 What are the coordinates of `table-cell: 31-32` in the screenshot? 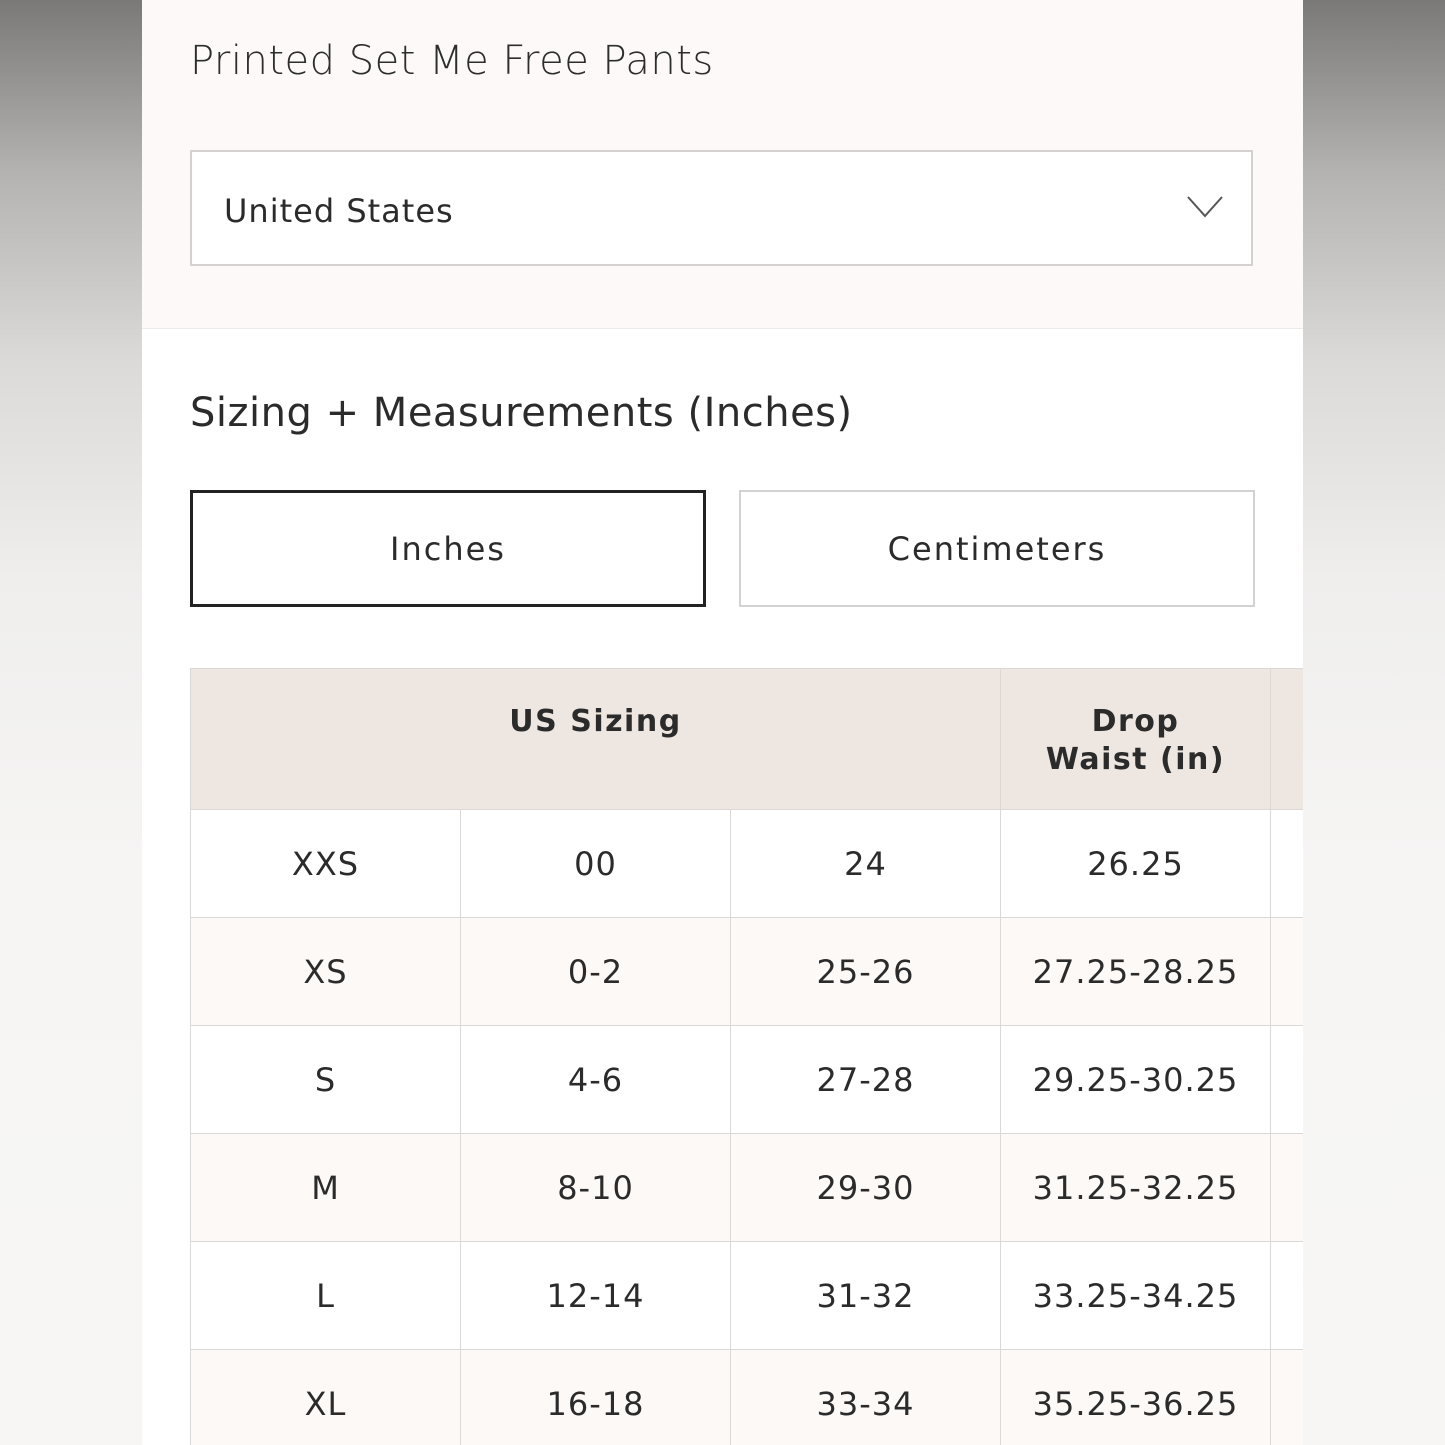 It's located at (865, 1295).